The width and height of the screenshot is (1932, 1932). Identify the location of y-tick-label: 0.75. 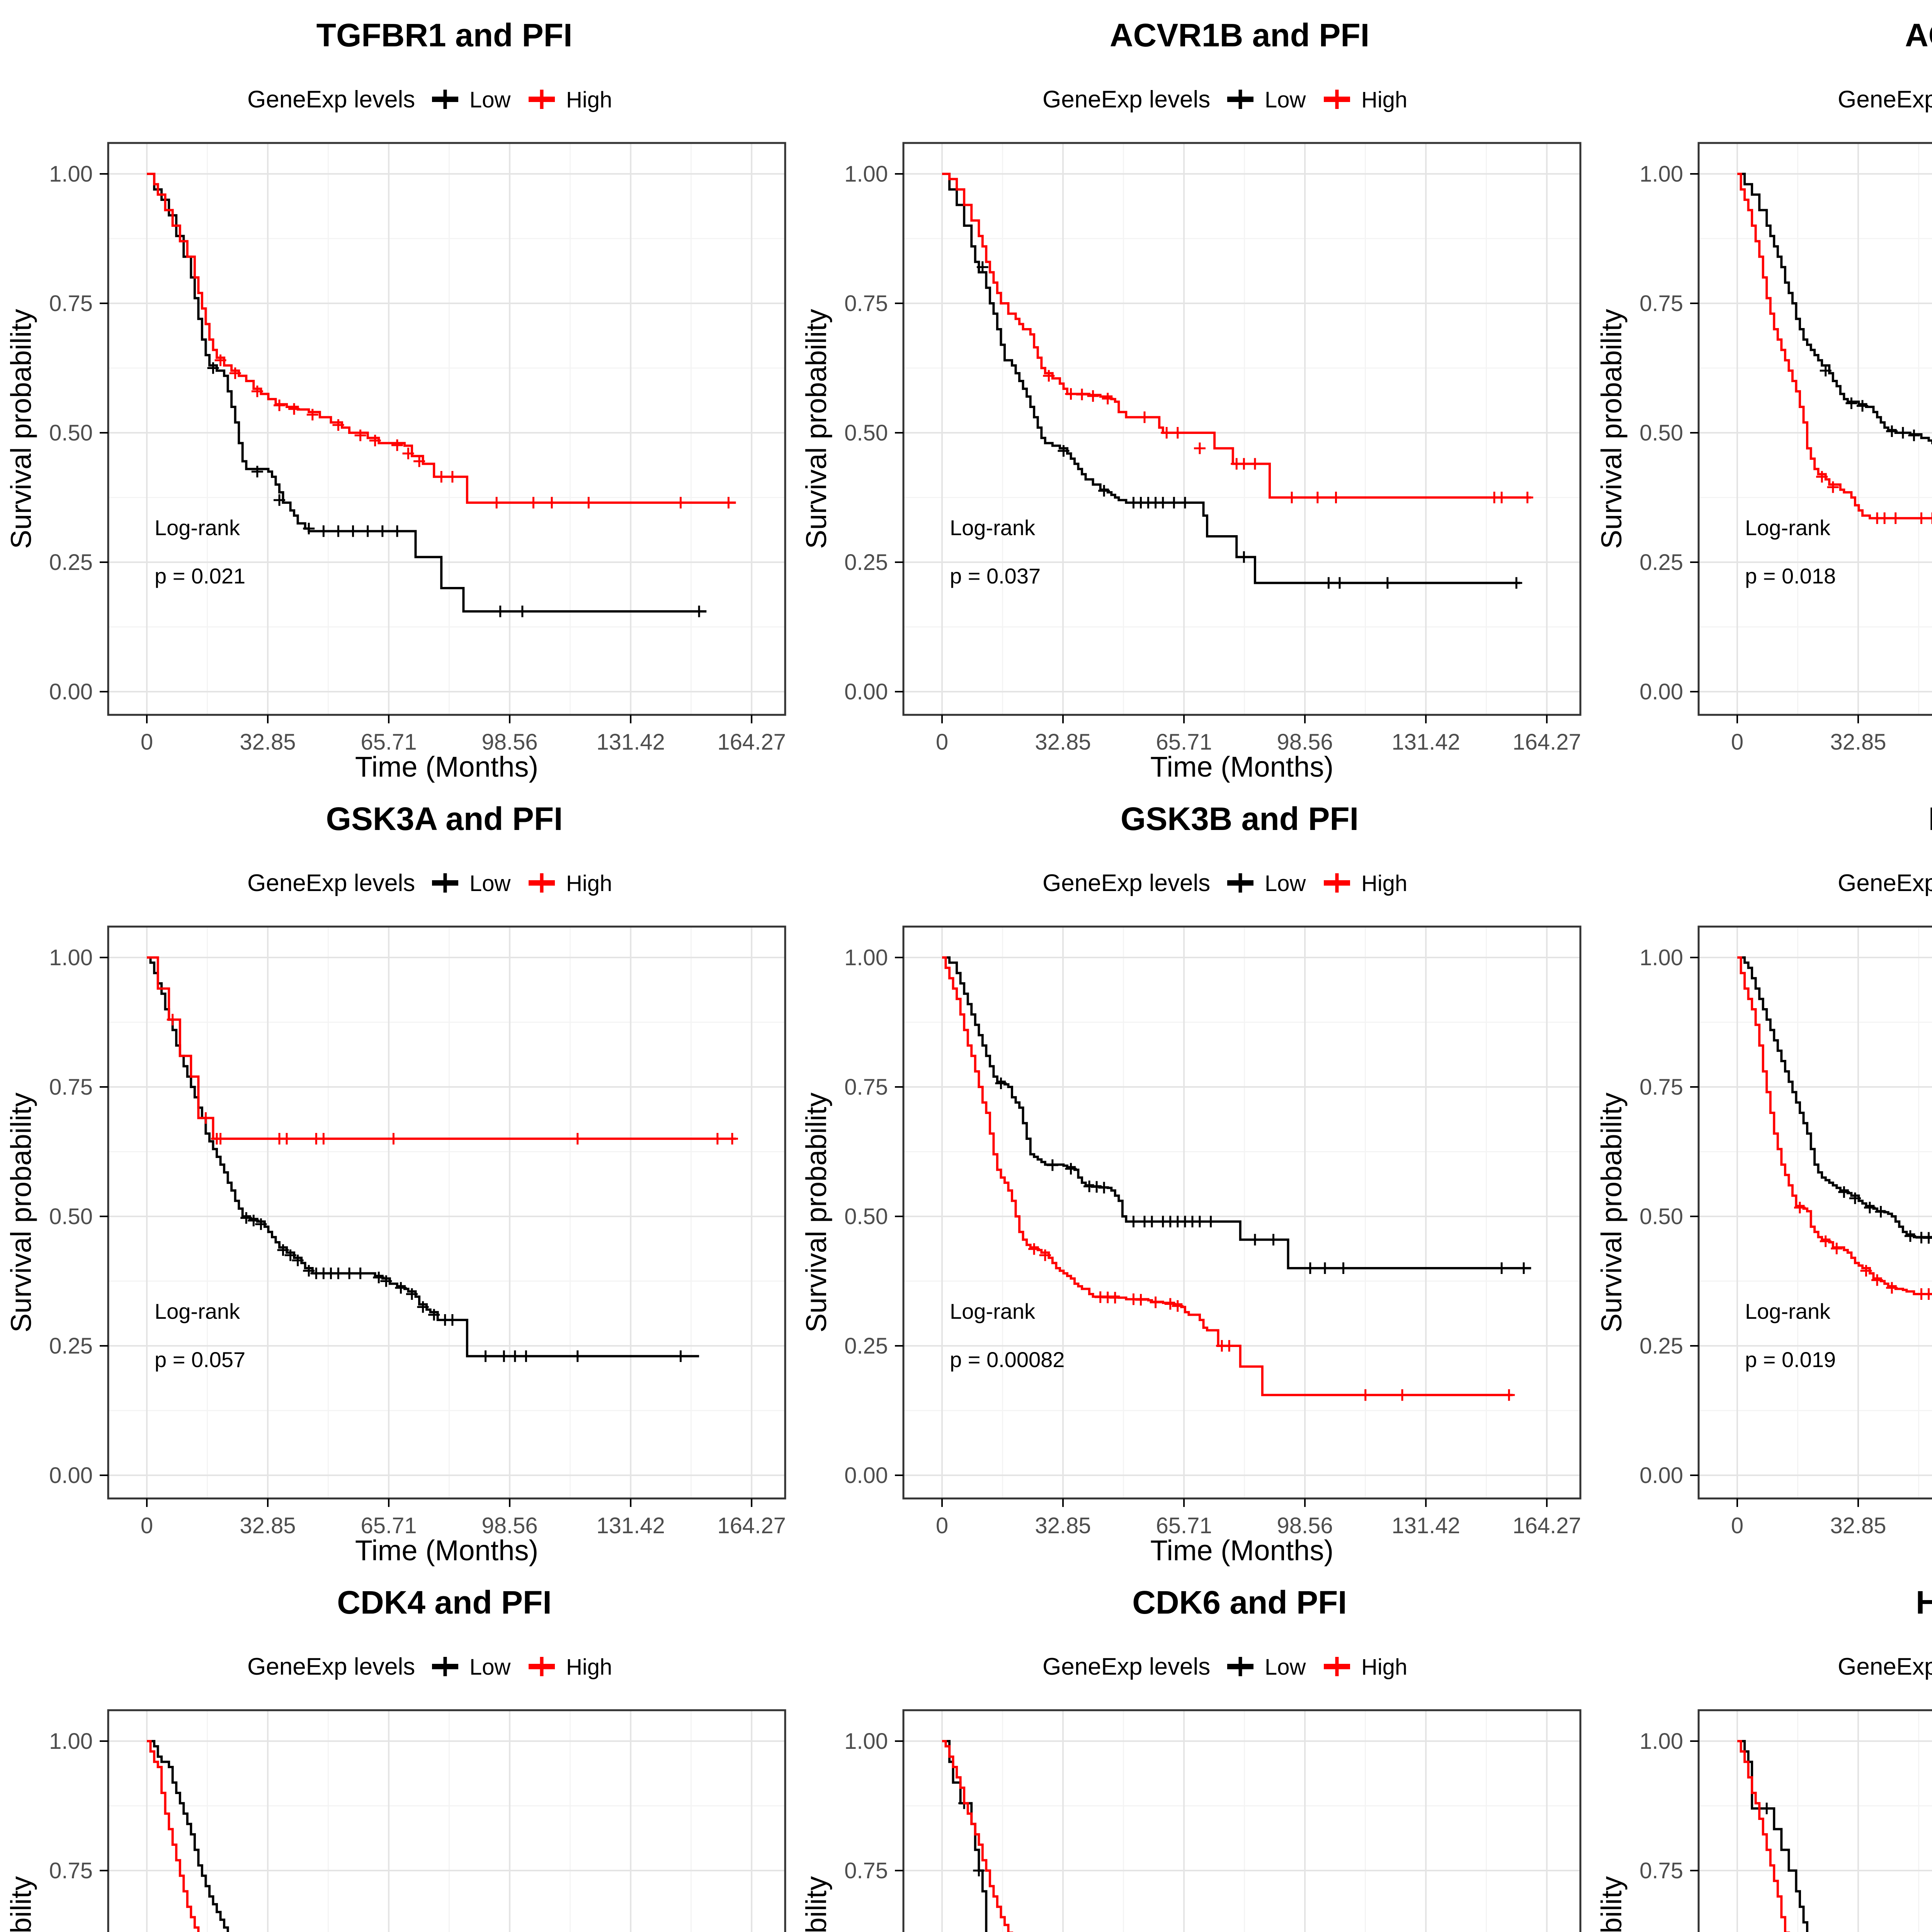
(71, 303).